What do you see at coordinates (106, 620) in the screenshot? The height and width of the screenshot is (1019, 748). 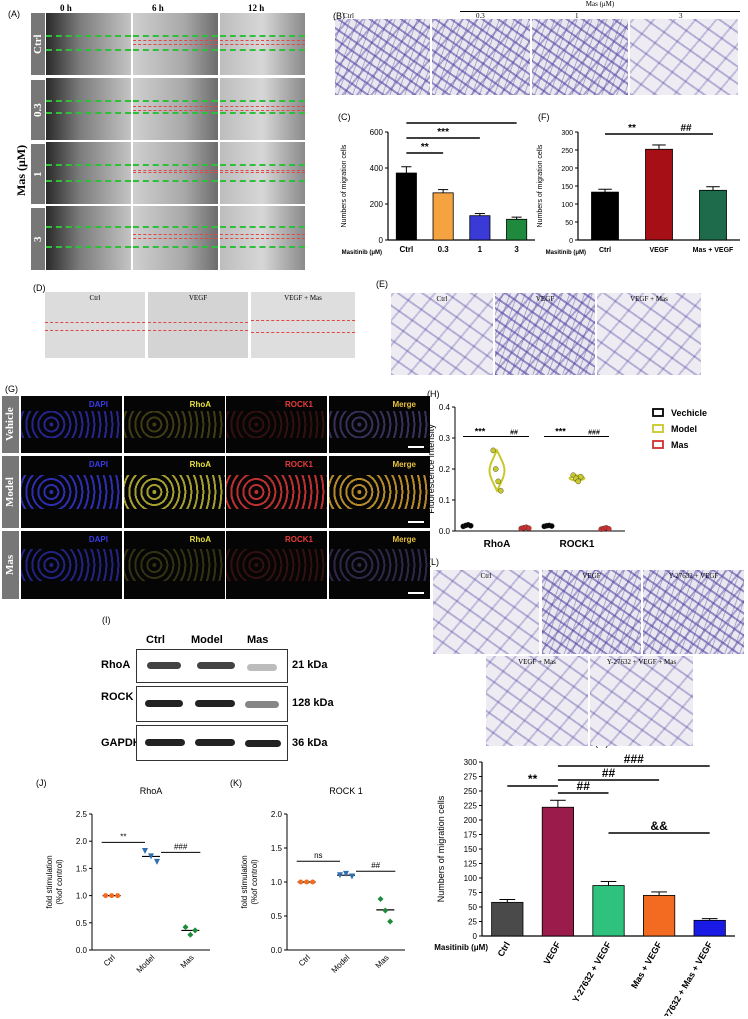 I see `panel-label-i: (I)` at bounding box center [106, 620].